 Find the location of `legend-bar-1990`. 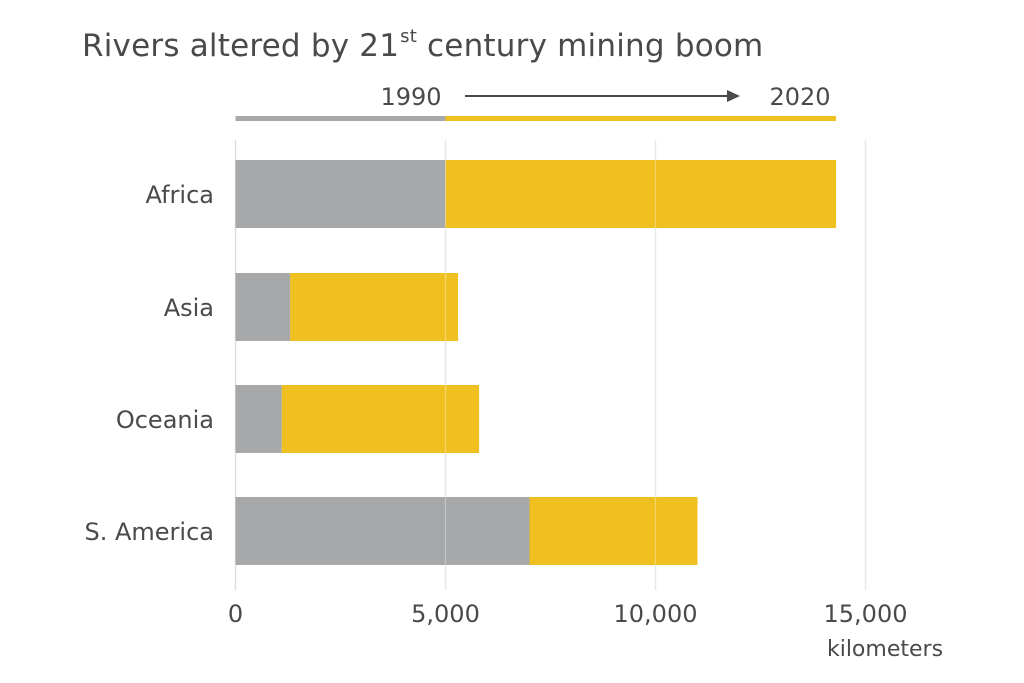

legend-bar-1990 is located at coordinates (340, 118).